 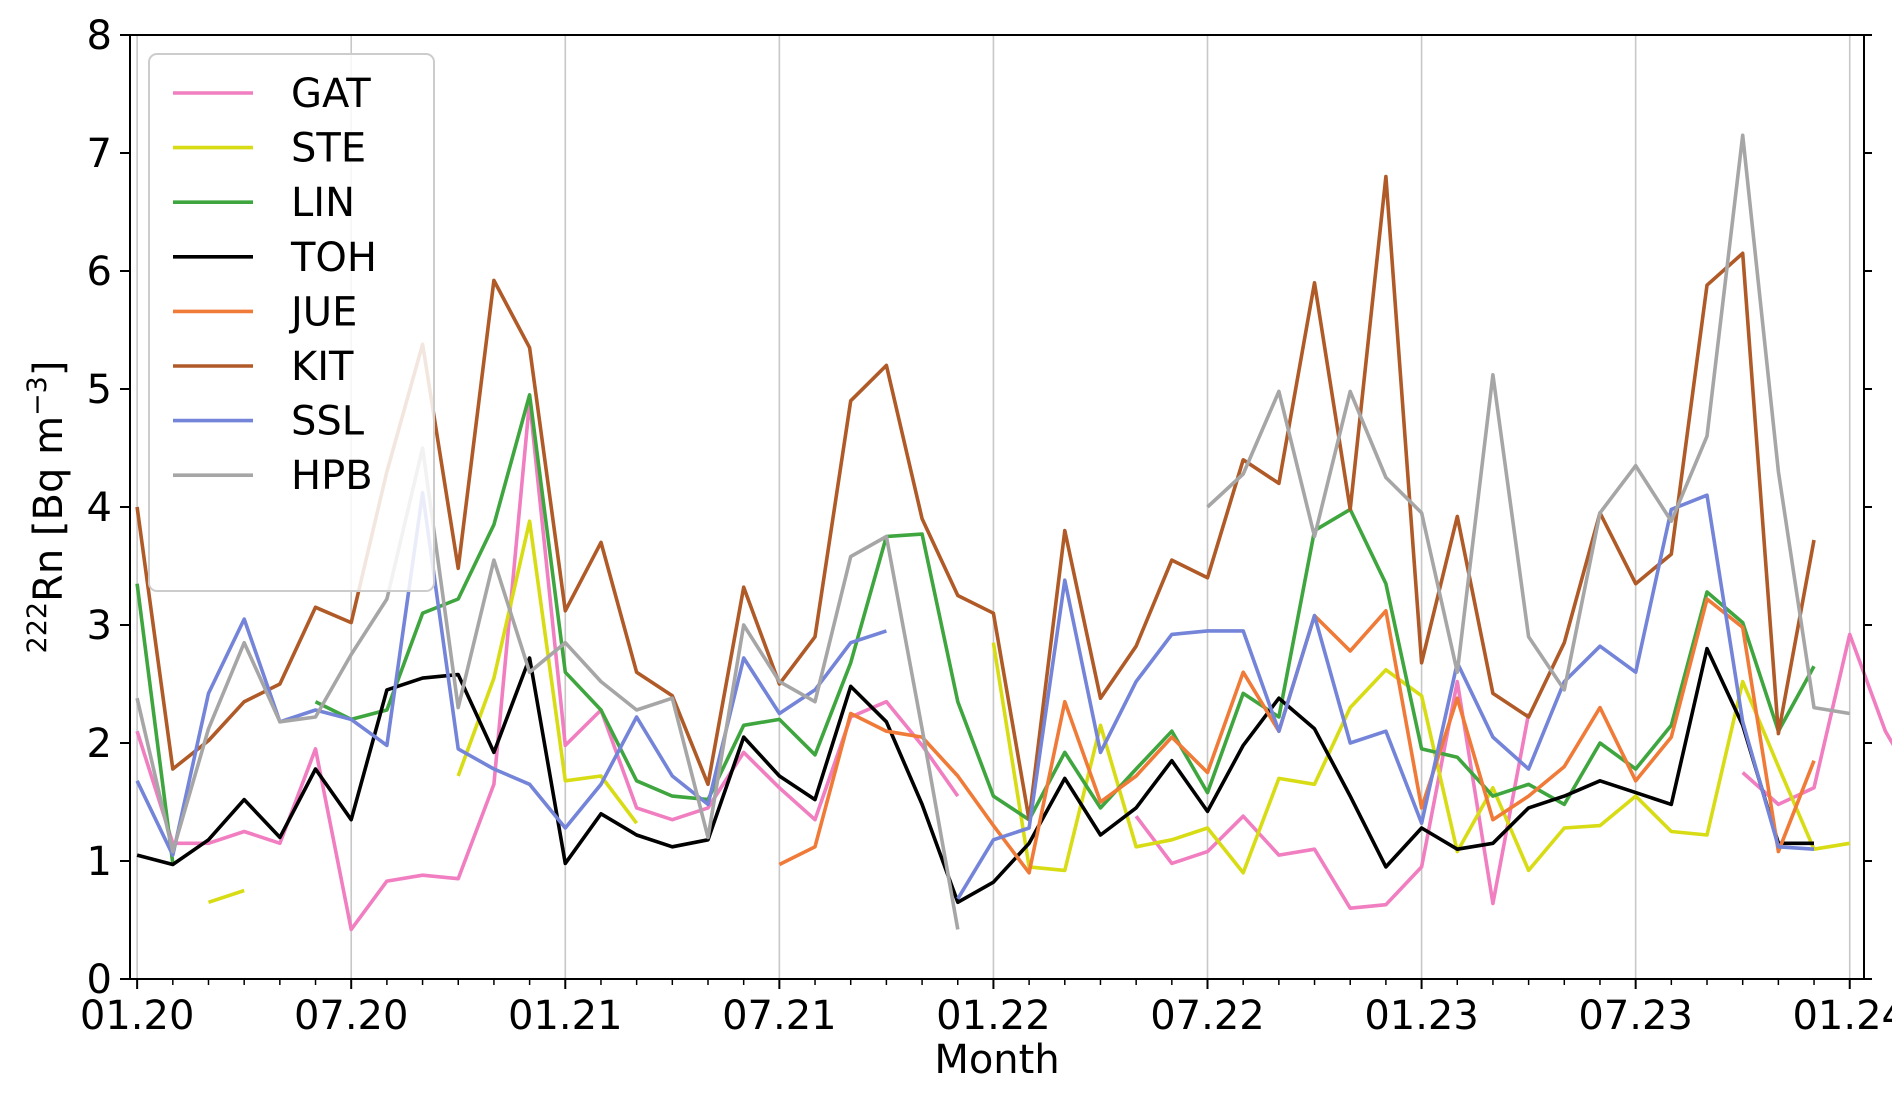 What do you see at coordinates (779, 1016) in the screenshot?
I see `x-tick-label: 07.21` at bounding box center [779, 1016].